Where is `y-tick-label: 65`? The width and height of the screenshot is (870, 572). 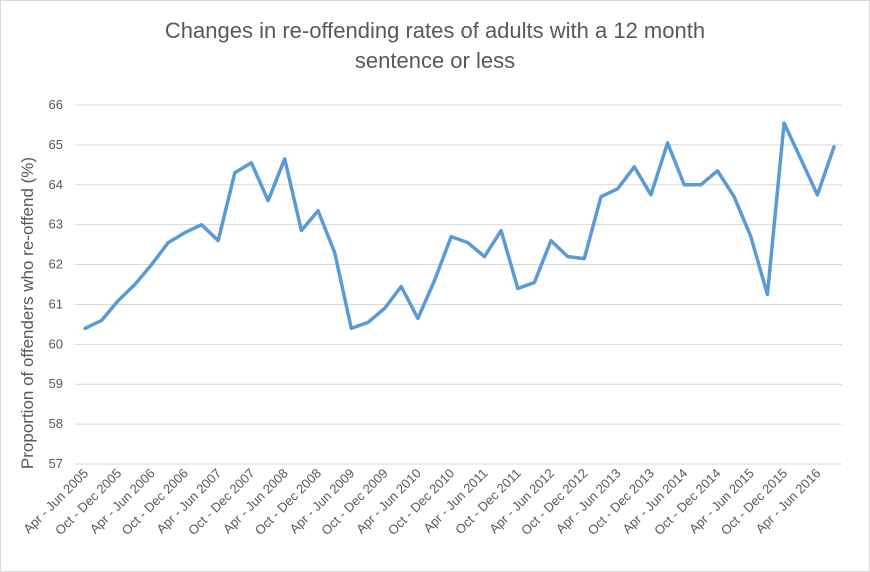
y-tick-label: 65 is located at coordinates (56, 144).